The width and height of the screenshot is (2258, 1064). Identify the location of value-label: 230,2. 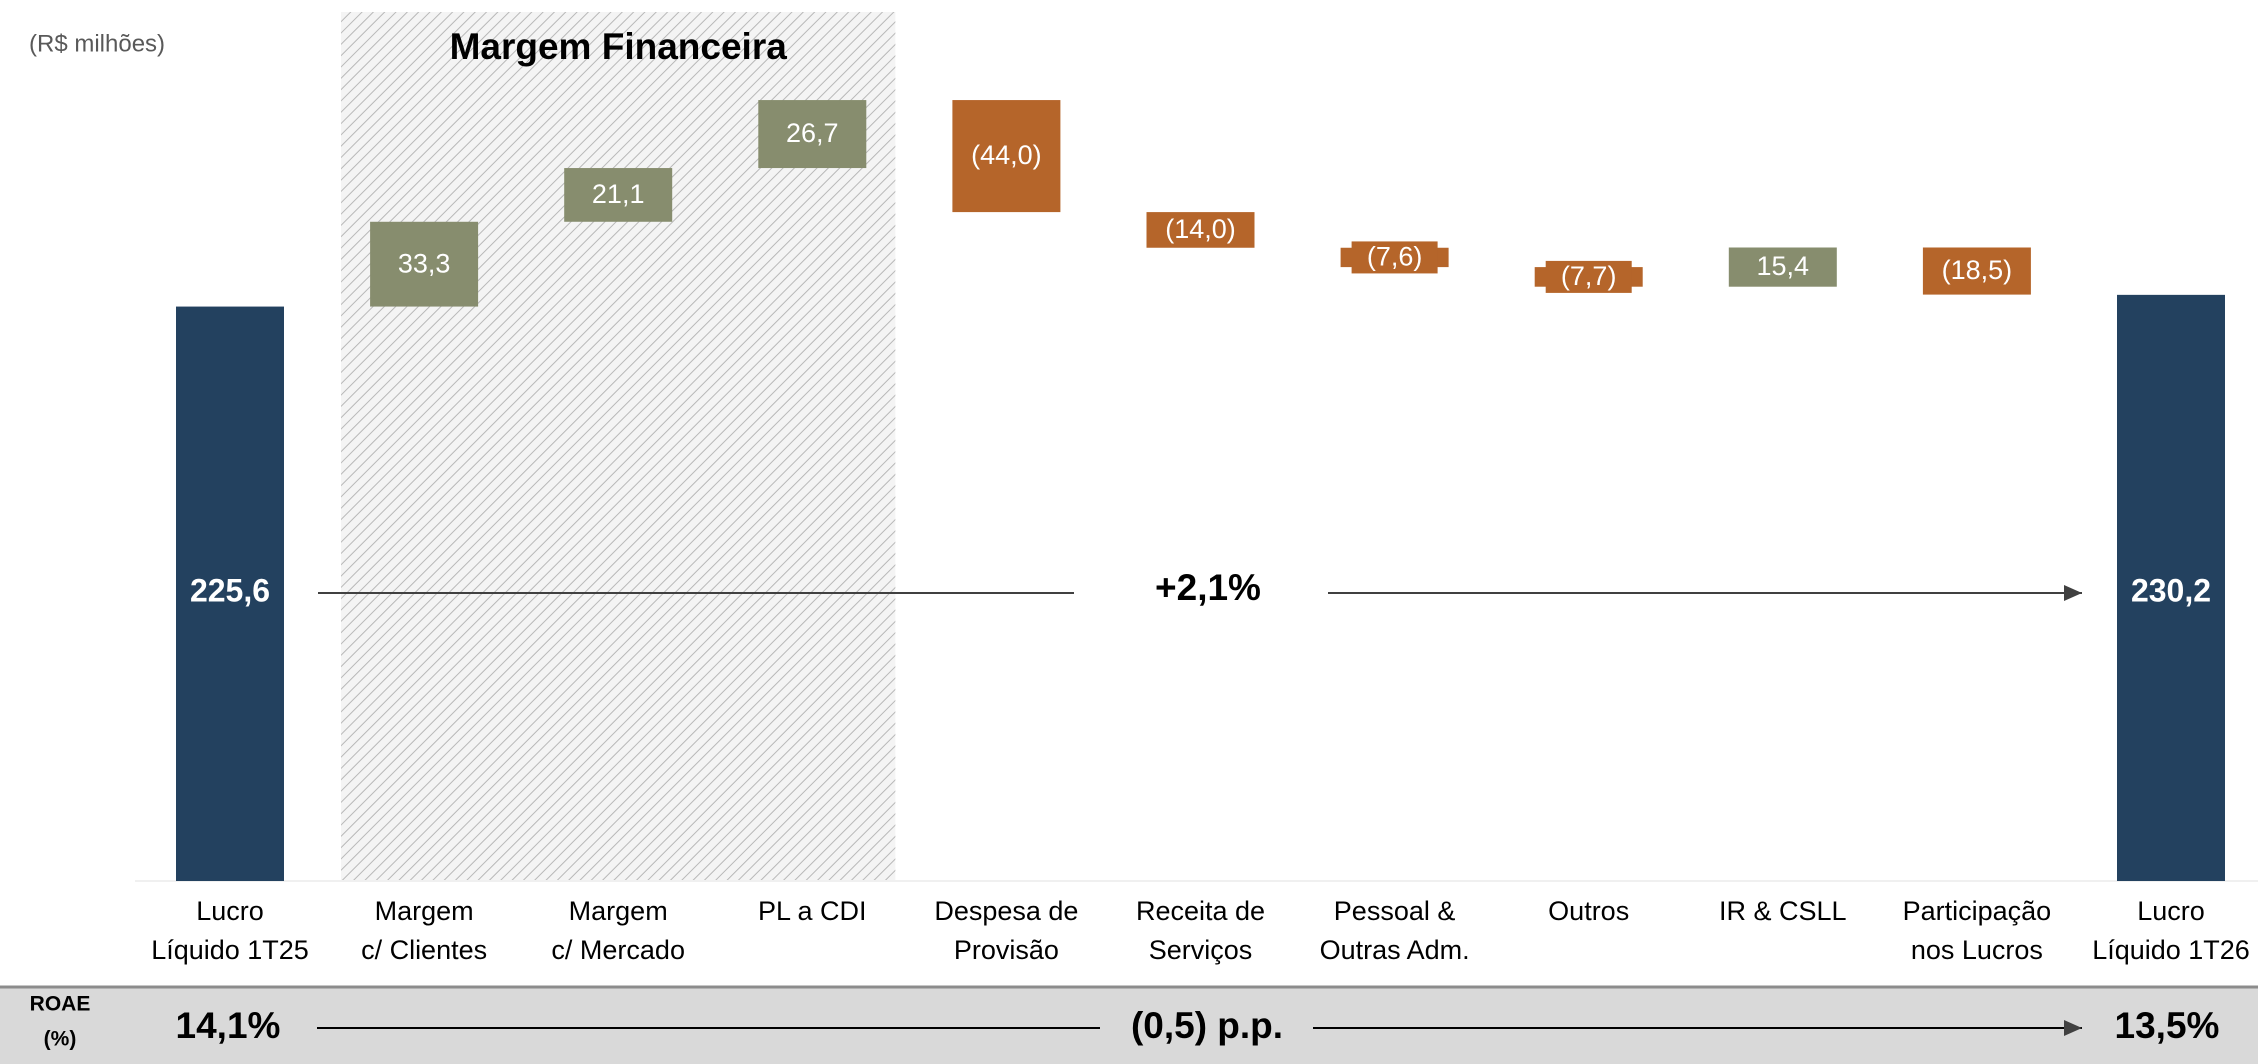
(2171, 590).